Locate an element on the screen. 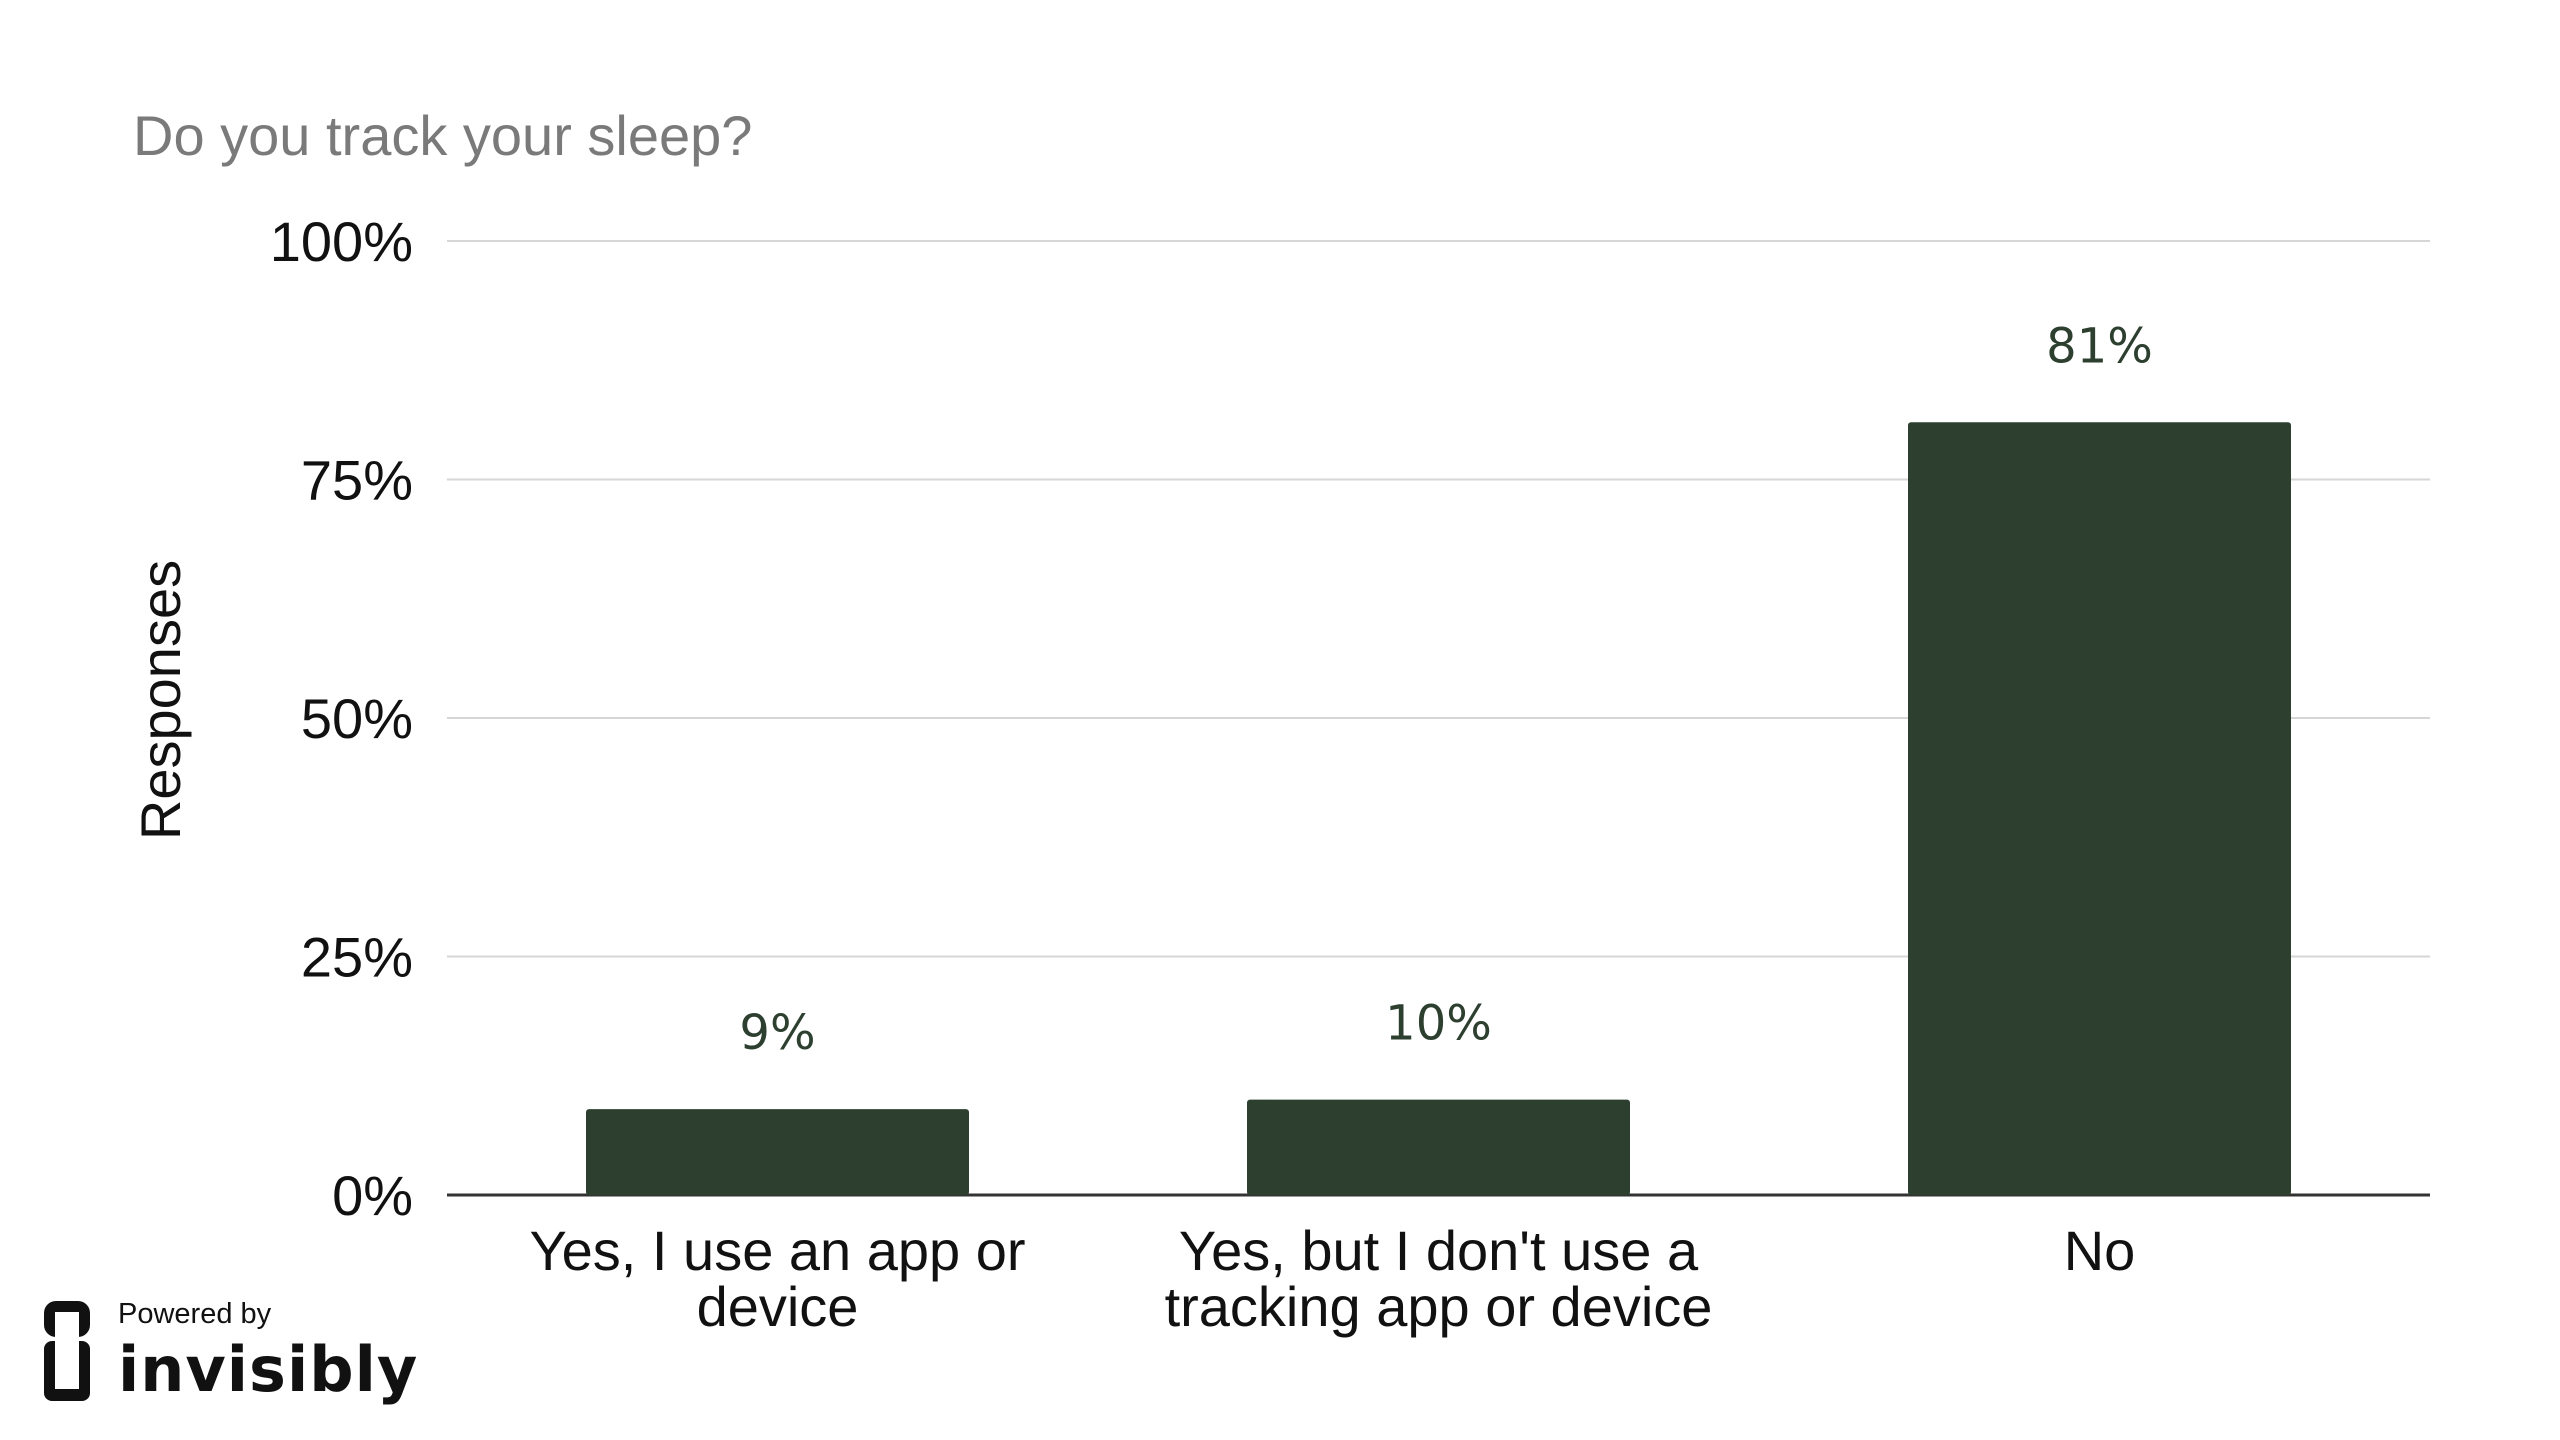  invisibly-logo-icon is located at coordinates (67, 1350).